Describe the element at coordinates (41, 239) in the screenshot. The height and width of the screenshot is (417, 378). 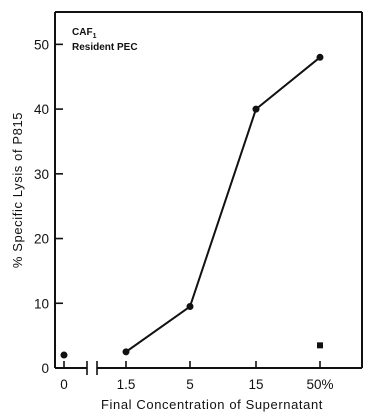
I see `y-tick-label: 20` at that location.